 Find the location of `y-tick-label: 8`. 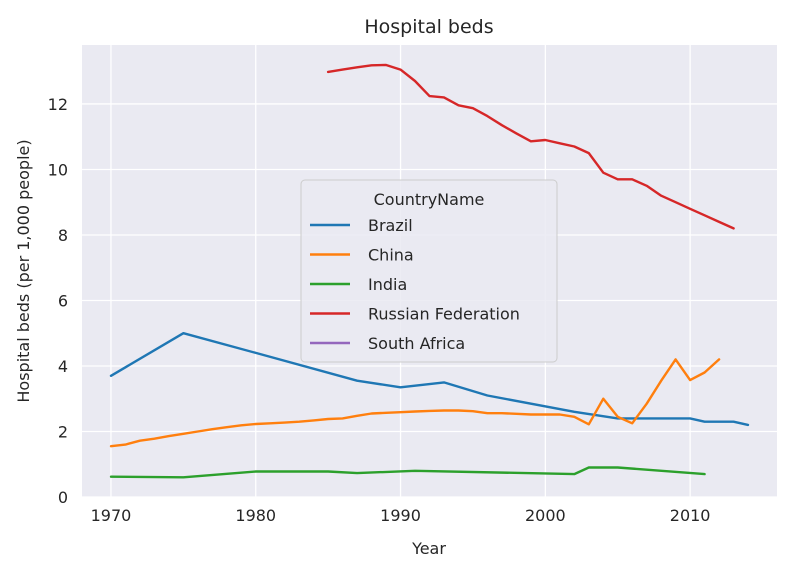

y-tick-label: 8 is located at coordinates (63, 235).